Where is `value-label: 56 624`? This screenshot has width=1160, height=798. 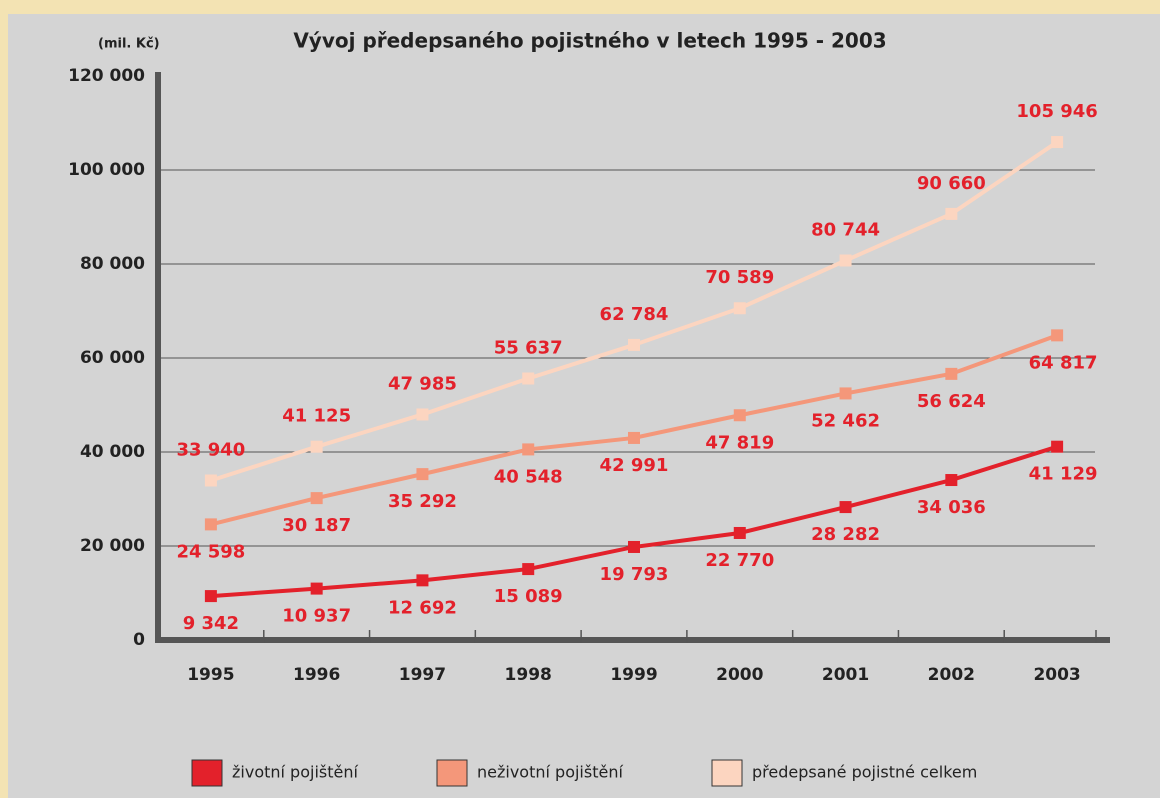 value-label: 56 624 is located at coordinates (951, 401).